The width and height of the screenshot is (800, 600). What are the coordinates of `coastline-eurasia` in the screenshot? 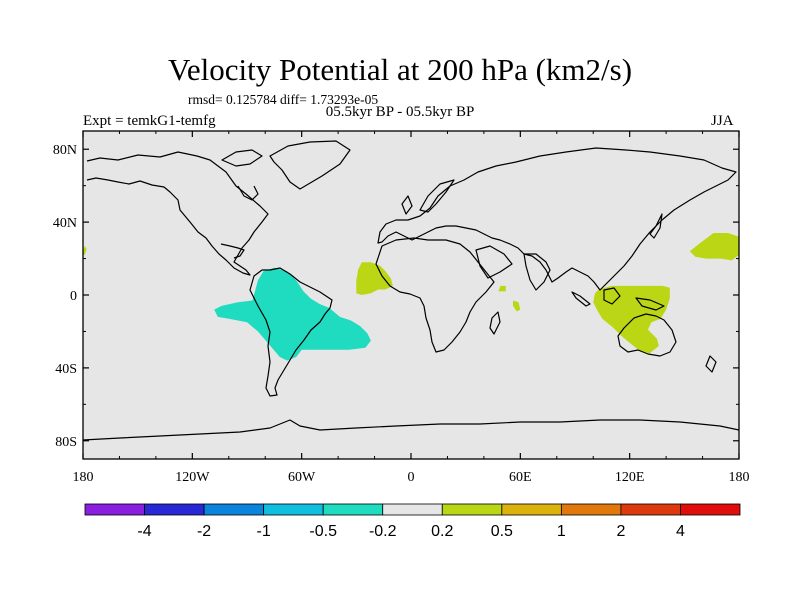 It's located at (557, 219).